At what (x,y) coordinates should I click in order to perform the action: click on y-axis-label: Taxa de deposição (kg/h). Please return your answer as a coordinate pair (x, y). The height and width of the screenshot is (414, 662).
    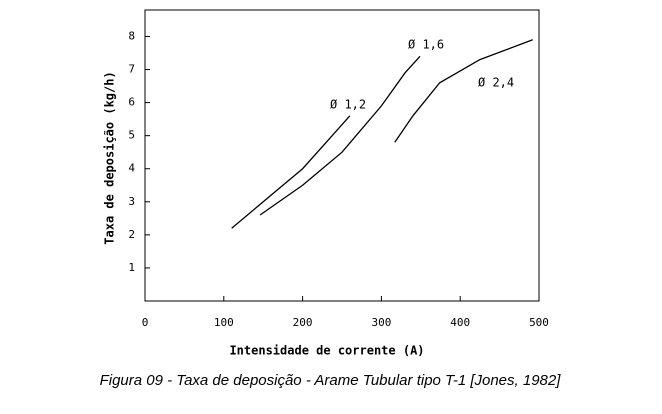
    Looking at the image, I should click on (110, 157).